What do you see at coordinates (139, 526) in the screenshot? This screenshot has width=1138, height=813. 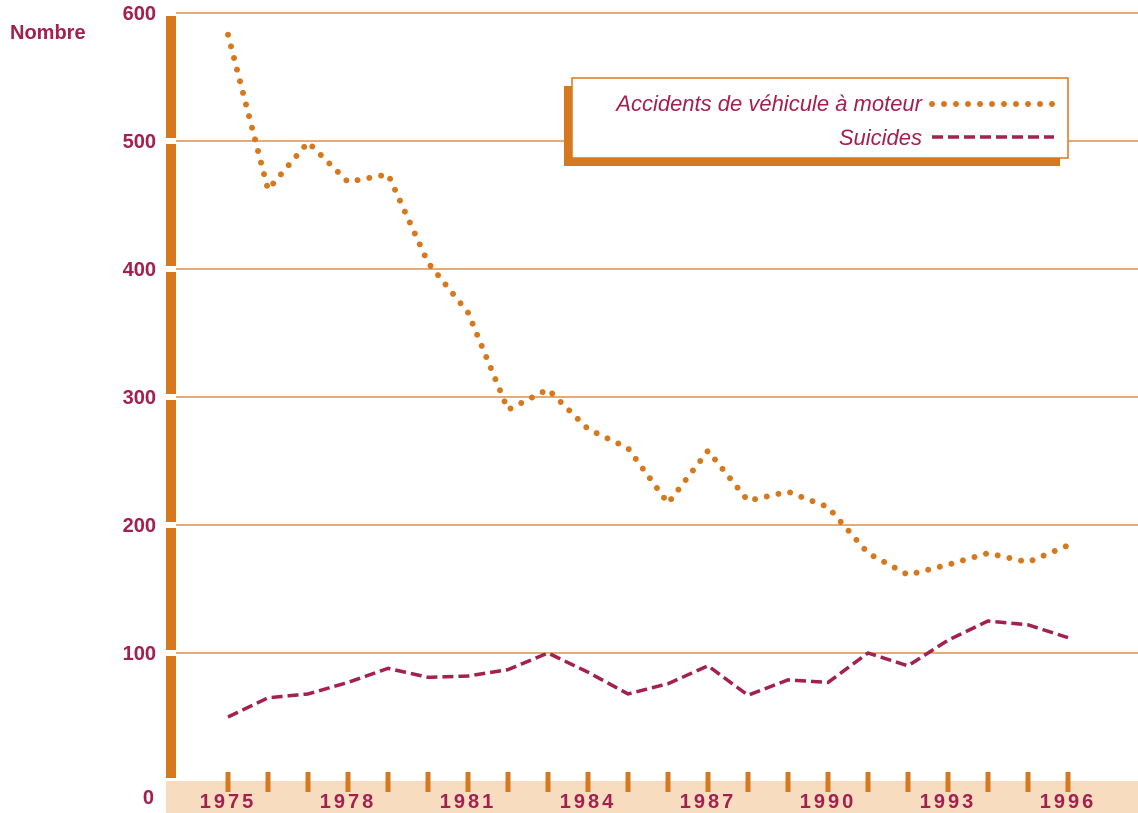 I see `y-tick-label-200: 200` at bounding box center [139, 526].